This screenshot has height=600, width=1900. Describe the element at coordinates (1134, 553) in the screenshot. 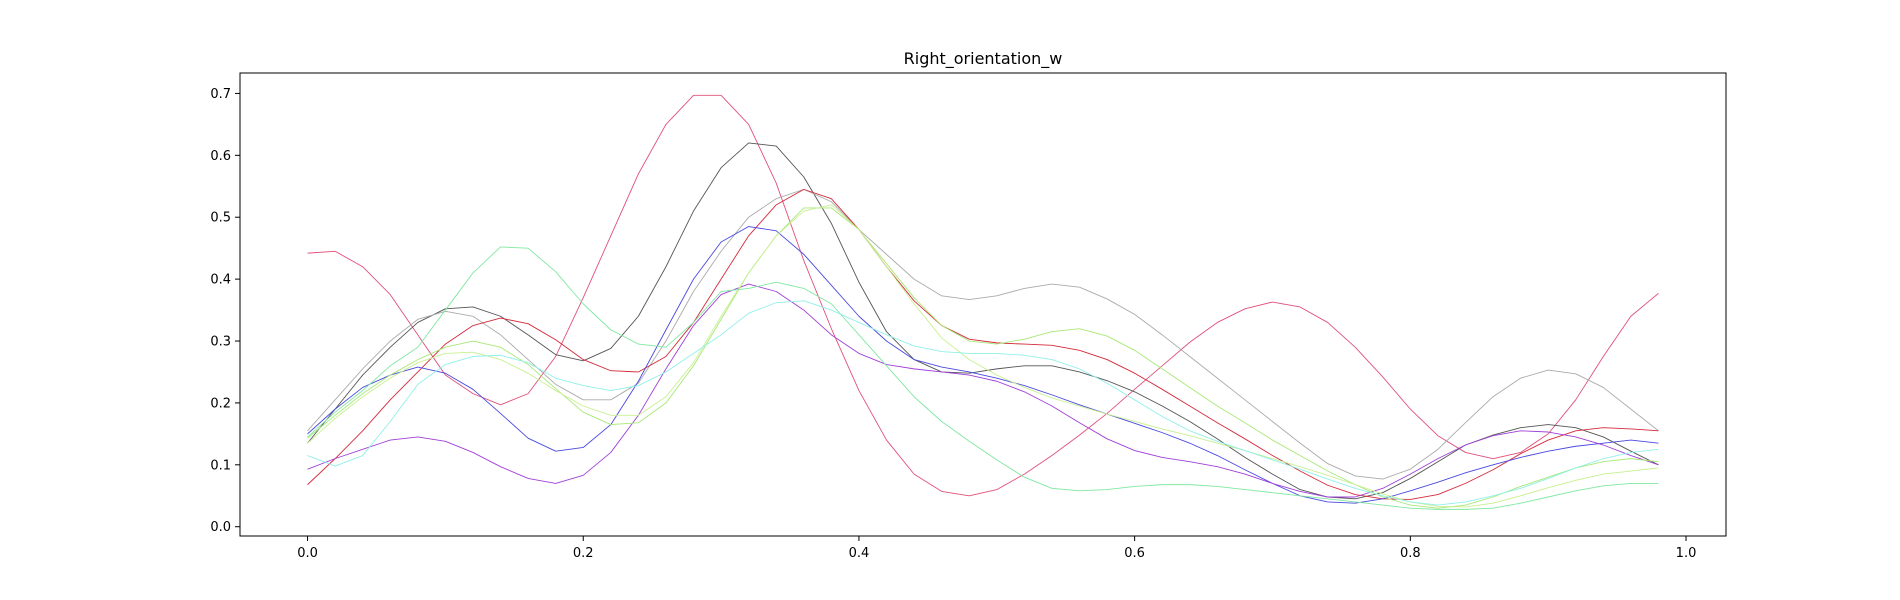

I see `x-tick-label: 0.6` at that location.